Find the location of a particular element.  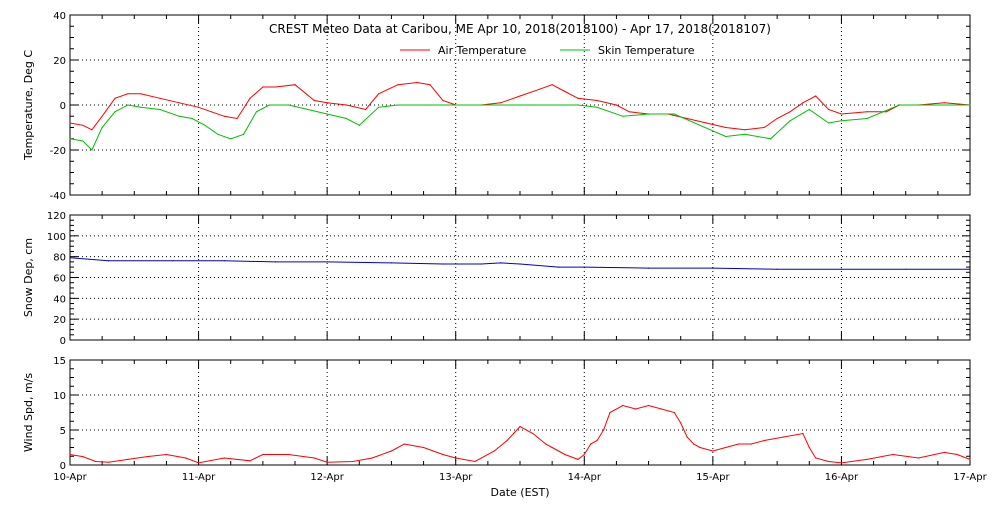

y-tick-label-2: 10 is located at coordinates (59, 396).